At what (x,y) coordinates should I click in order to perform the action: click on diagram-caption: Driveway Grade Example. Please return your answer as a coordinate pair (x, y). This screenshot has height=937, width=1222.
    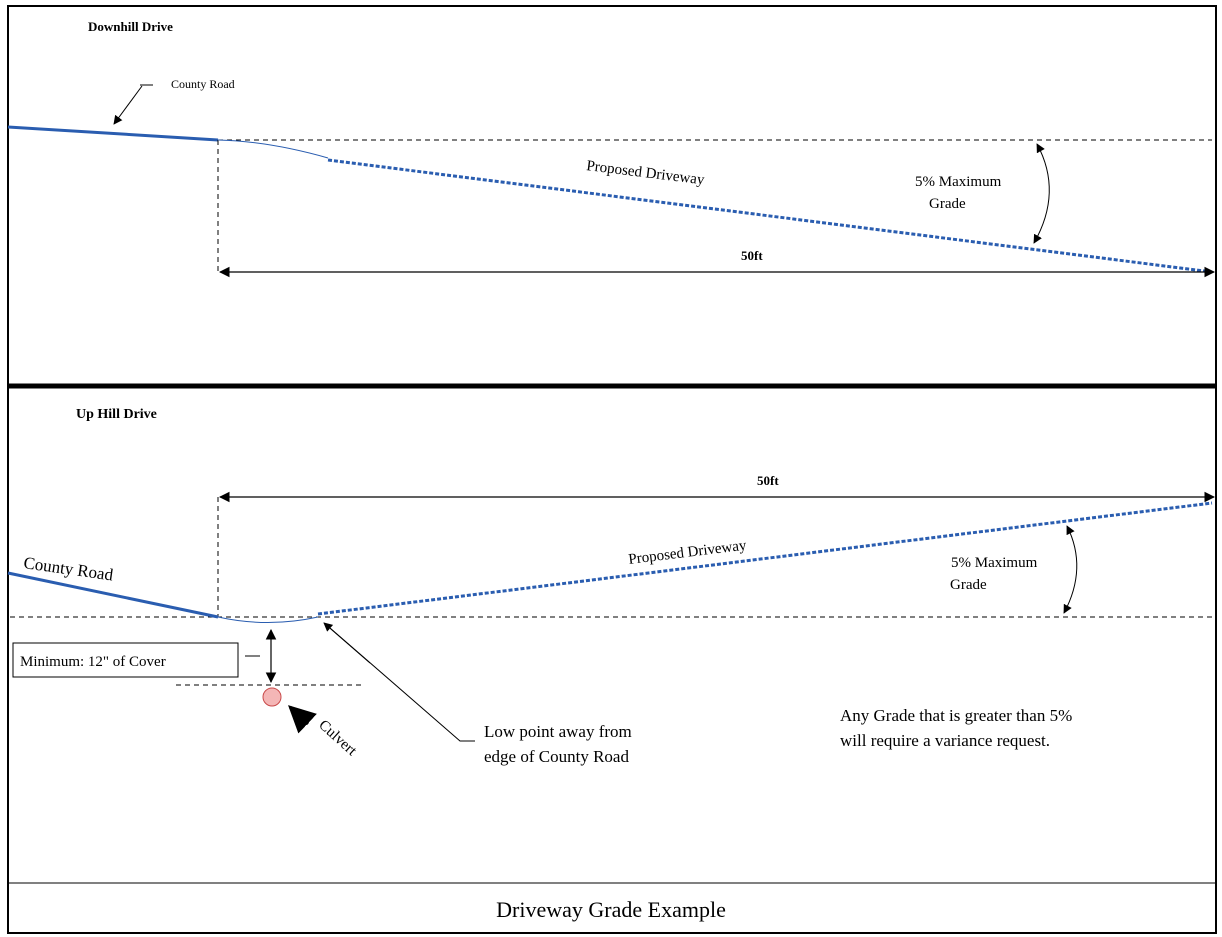
    Looking at the image, I should click on (611, 909).